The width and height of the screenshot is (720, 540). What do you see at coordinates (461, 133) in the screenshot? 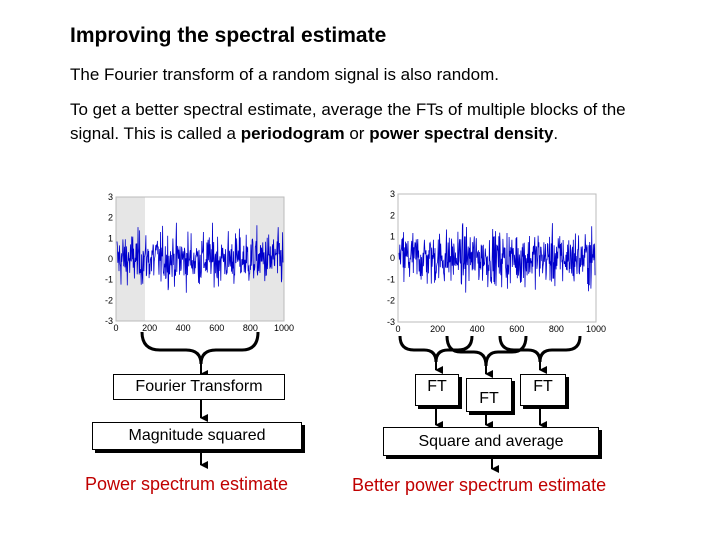
I see `term-psd: power spectral density` at bounding box center [461, 133].